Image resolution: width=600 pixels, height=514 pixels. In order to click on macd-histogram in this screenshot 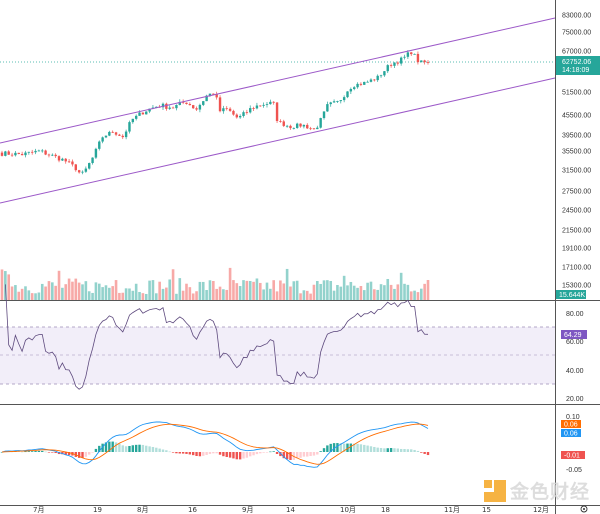, I will do `click(215, 450)`.